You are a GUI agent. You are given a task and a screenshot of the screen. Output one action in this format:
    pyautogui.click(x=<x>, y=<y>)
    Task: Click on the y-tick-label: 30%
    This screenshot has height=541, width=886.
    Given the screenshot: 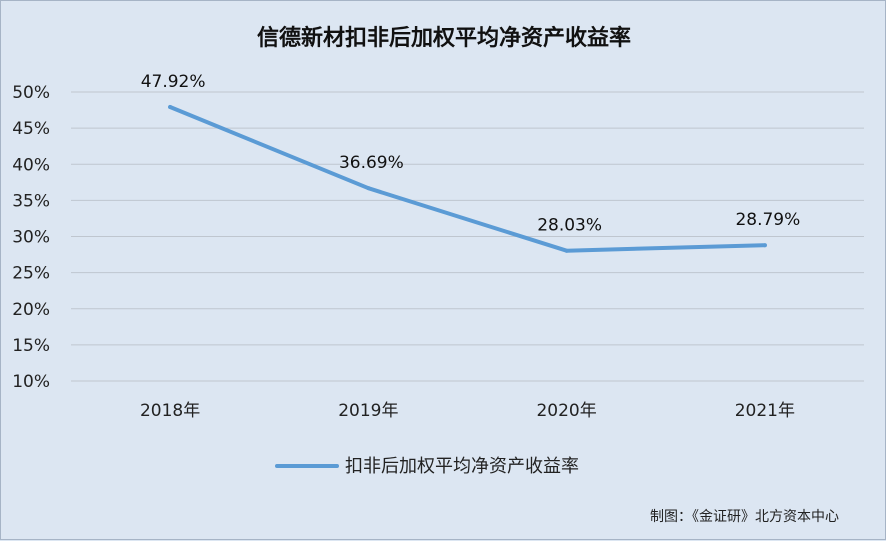 What is the action you would take?
    pyautogui.click(x=31, y=238)
    